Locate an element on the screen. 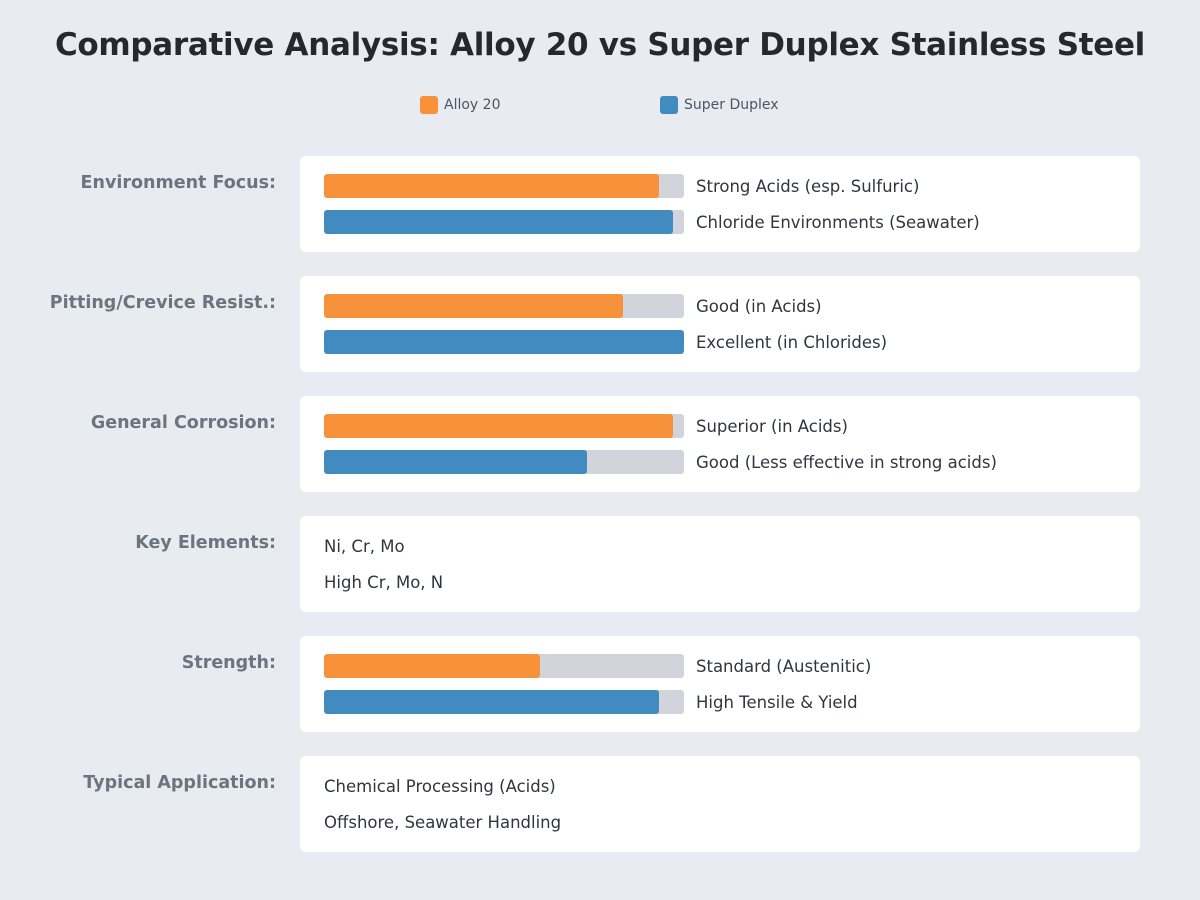 This screenshot has width=1200, height=900. legend-item-alloy-20: Alloy 20 is located at coordinates (460, 105).